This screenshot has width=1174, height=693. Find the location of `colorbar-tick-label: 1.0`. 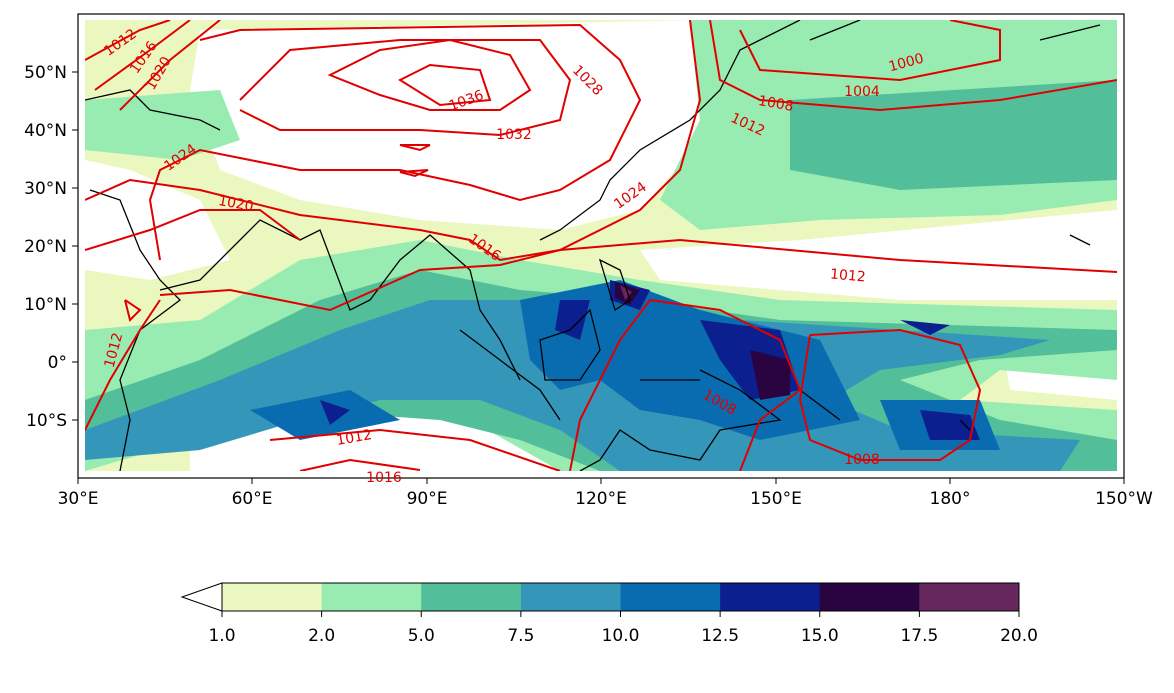

colorbar-tick-label: 1.0 is located at coordinates (221, 636).